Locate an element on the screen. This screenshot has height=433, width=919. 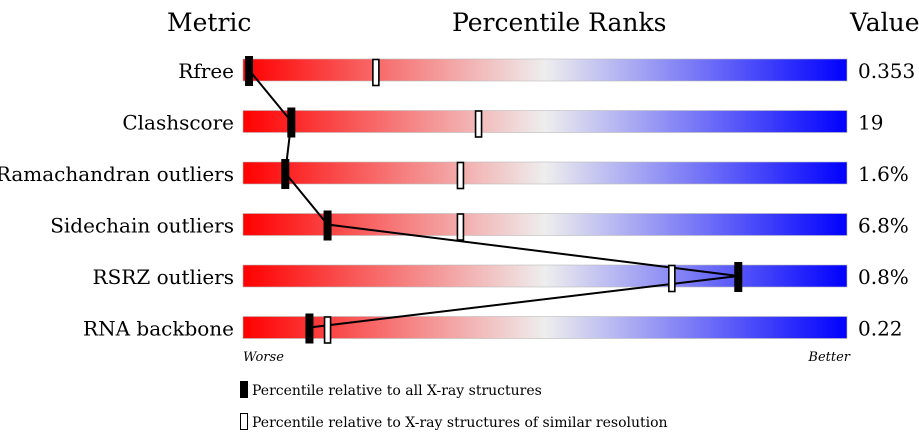
metric-label-rna-backbone: RNA backbone is located at coordinates (158, 329).